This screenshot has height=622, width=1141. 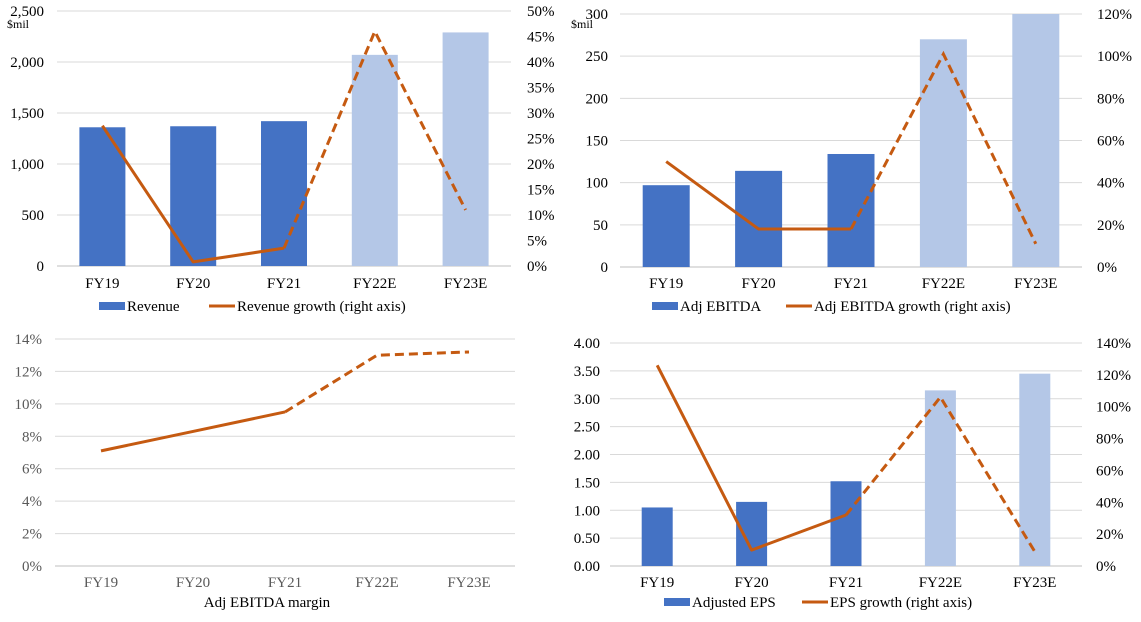 What do you see at coordinates (597, 142) in the screenshot?
I see `y-left-tick-label: 150` at bounding box center [597, 142].